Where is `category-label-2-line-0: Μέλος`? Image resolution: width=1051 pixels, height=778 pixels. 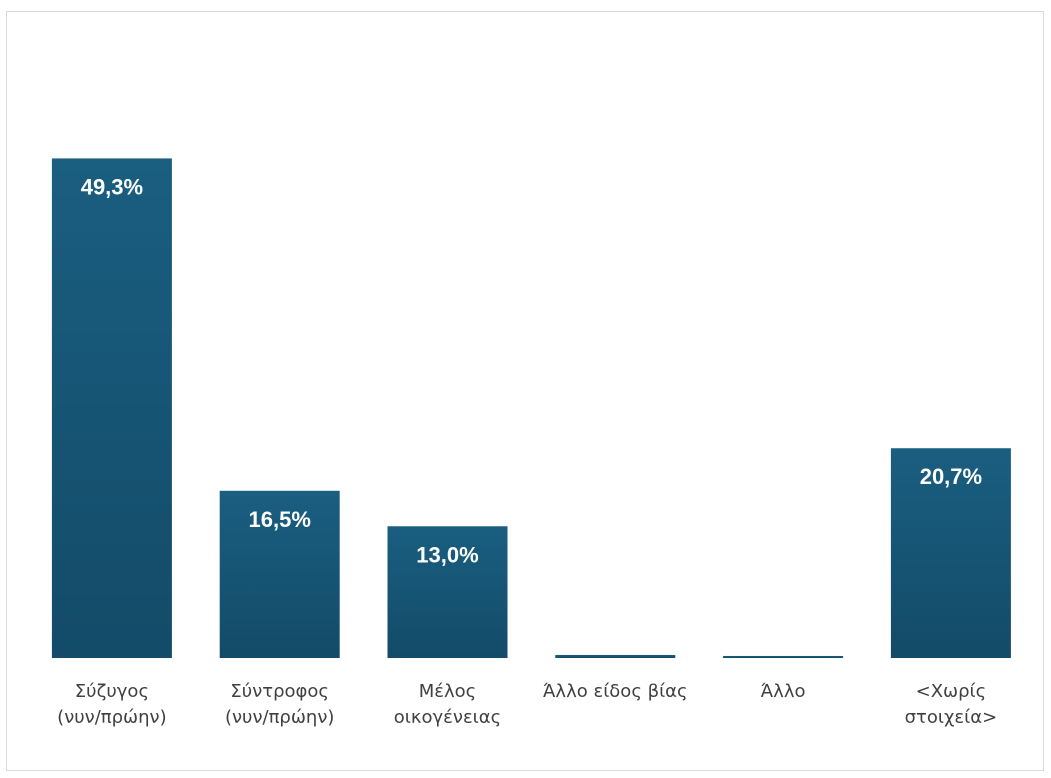 category-label-2-line-0: Μέλος is located at coordinates (448, 691).